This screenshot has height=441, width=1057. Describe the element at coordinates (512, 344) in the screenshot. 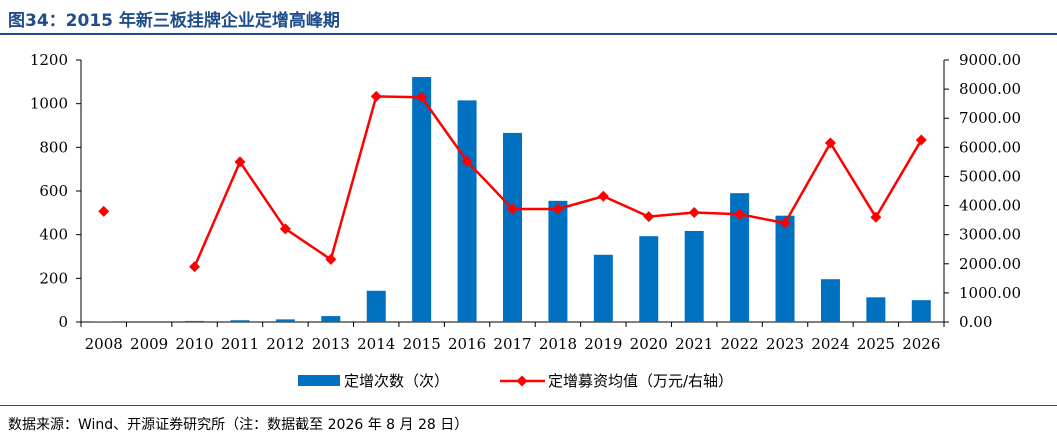

I see `x-tick-label: 2017` at that location.